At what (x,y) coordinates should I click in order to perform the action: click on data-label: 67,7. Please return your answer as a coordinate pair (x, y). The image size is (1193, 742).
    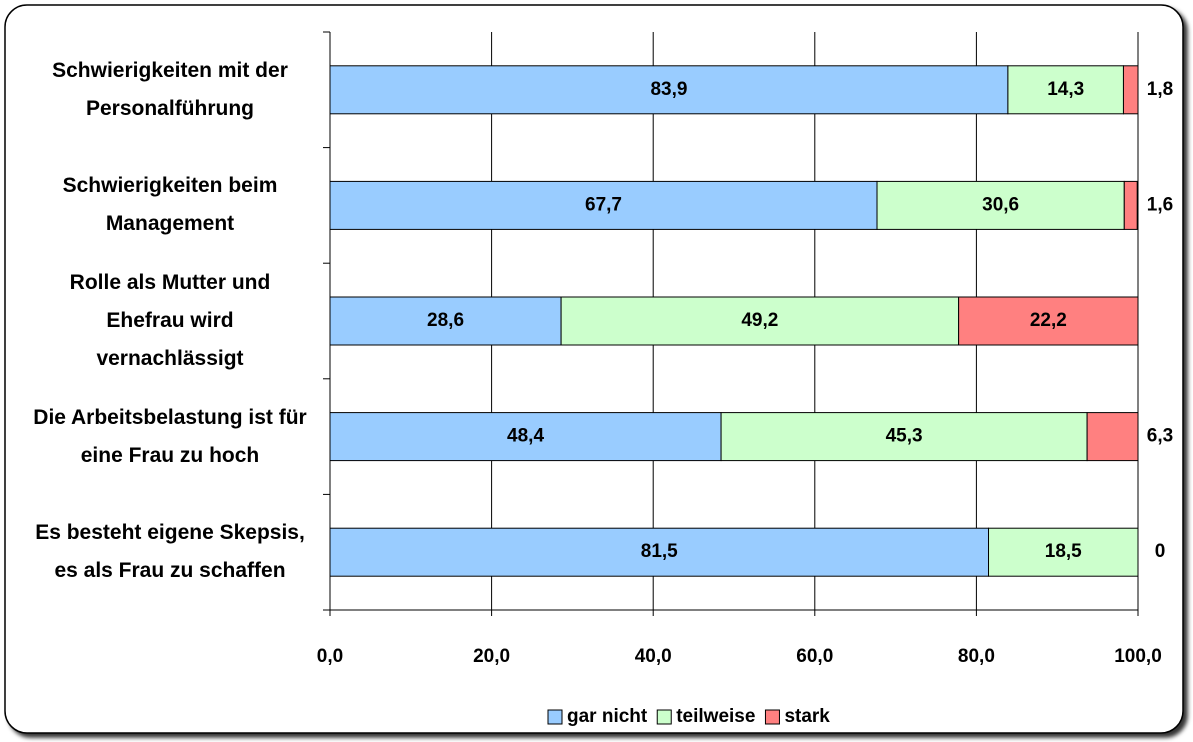
    Looking at the image, I should click on (603, 204).